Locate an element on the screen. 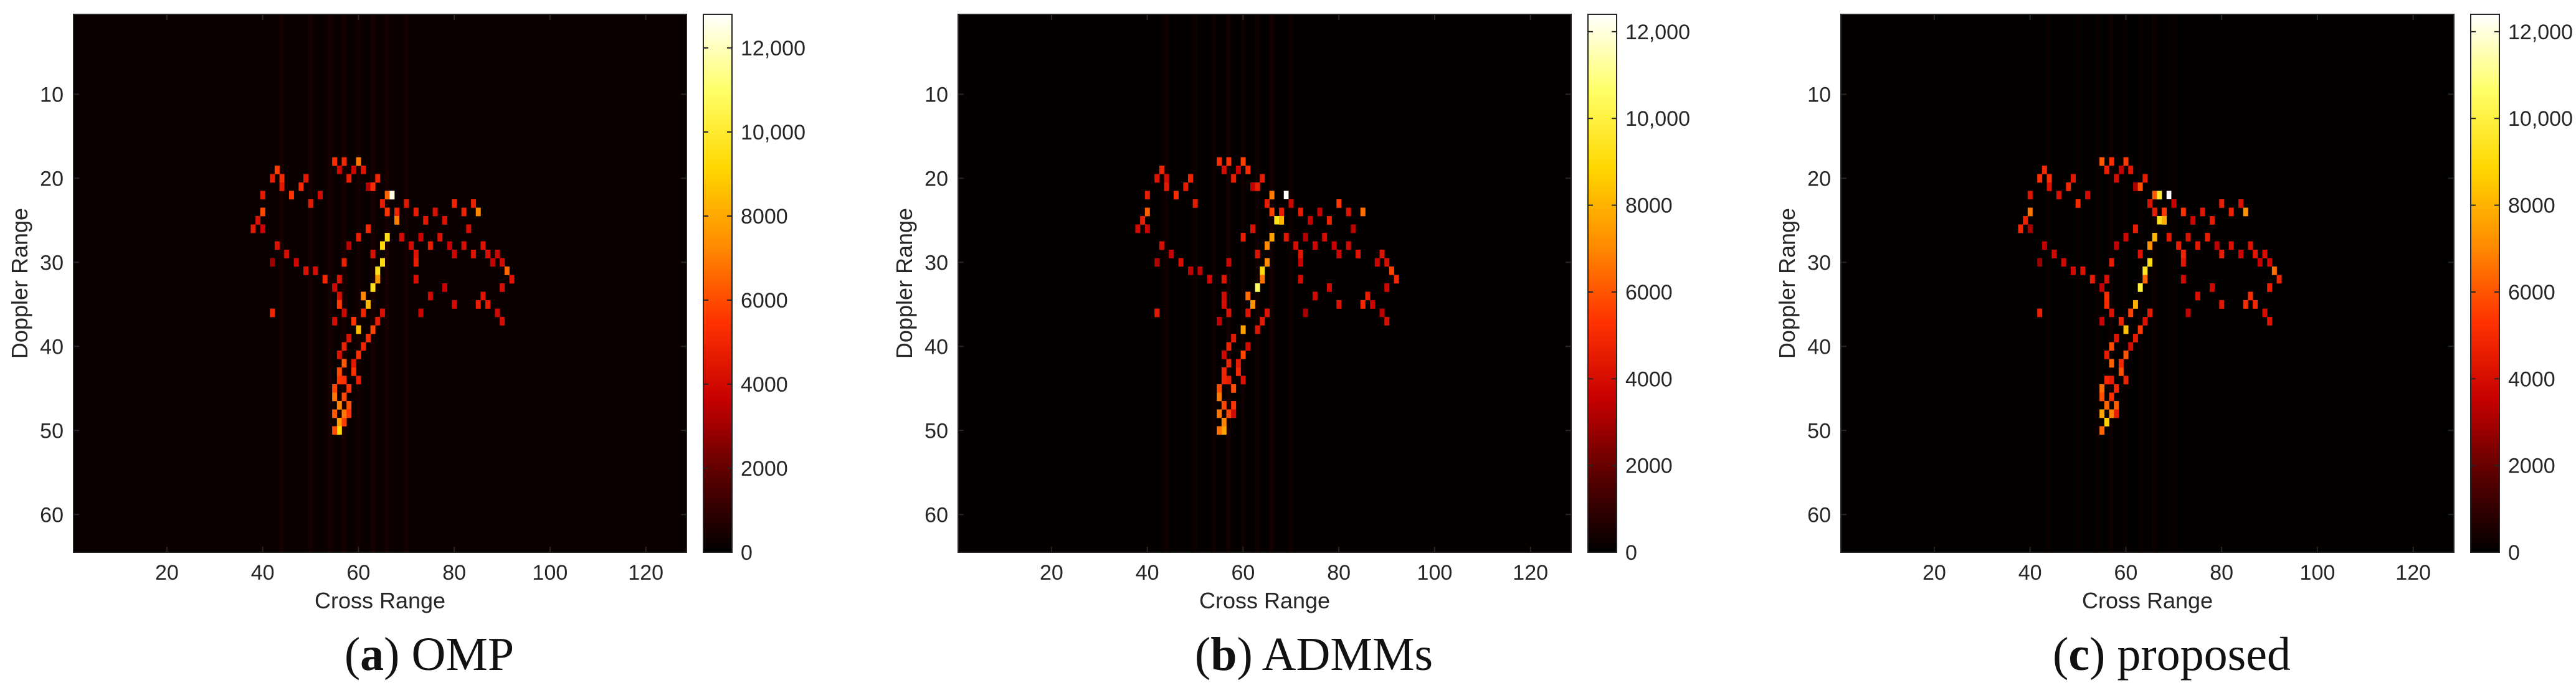 The height and width of the screenshot is (698, 2576). colorbar-tick-label: 10,000 is located at coordinates (773, 132).